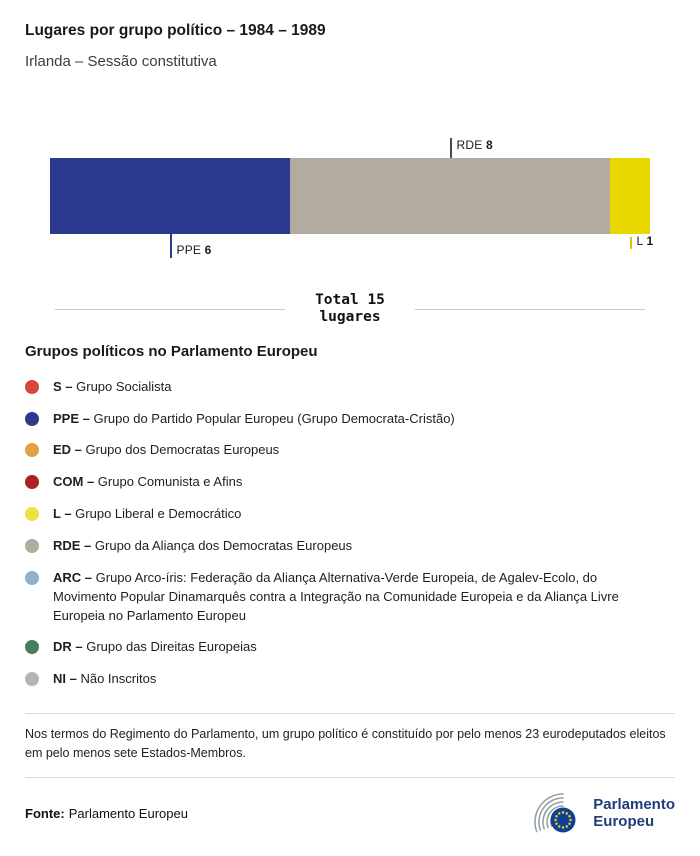 Image resolution: width=700 pixels, height=856 pixels. Describe the element at coordinates (555, 813) in the screenshot. I see `hemicycle-eu-flag-icon` at that location.